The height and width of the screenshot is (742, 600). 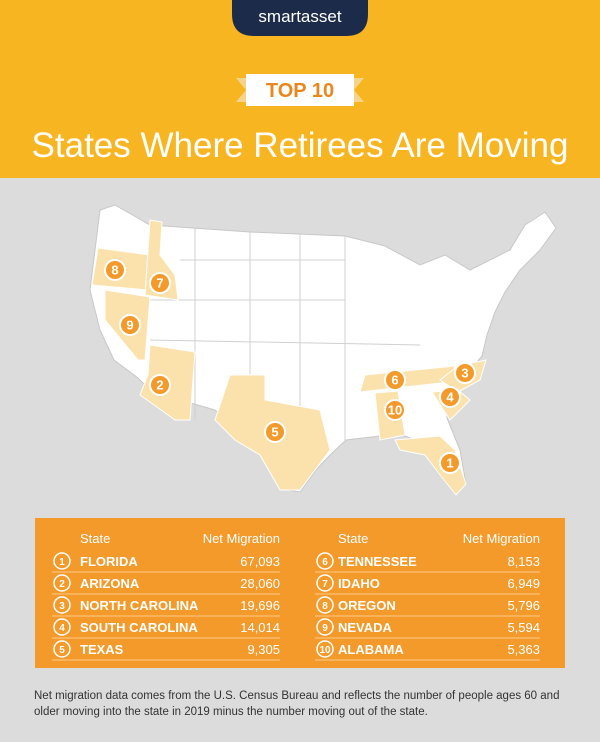 I want to click on net-migration: 14,014, so click(x=260, y=627).